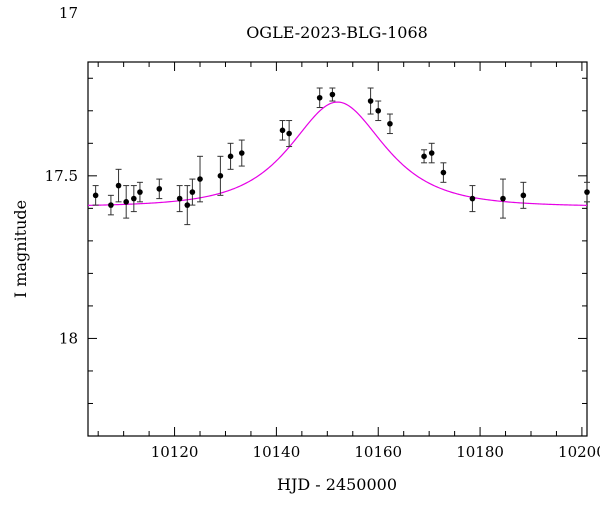  I want to click on y-tick-label: 17, so click(68, 13).